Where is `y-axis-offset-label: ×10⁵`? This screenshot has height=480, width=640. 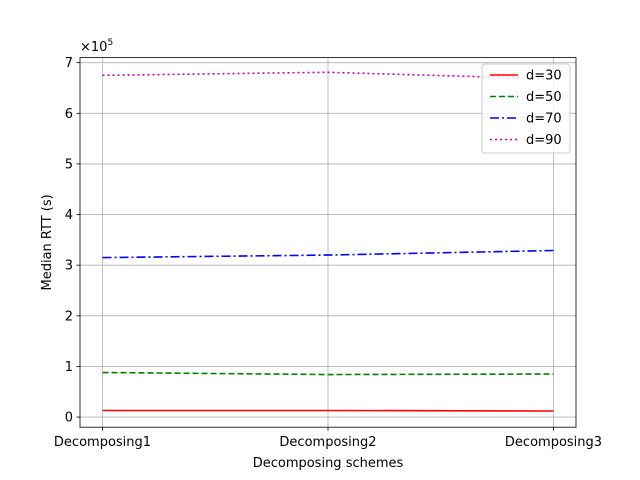 y-axis-offset-label: ×10⁵ is located at coordinates (96, 46).